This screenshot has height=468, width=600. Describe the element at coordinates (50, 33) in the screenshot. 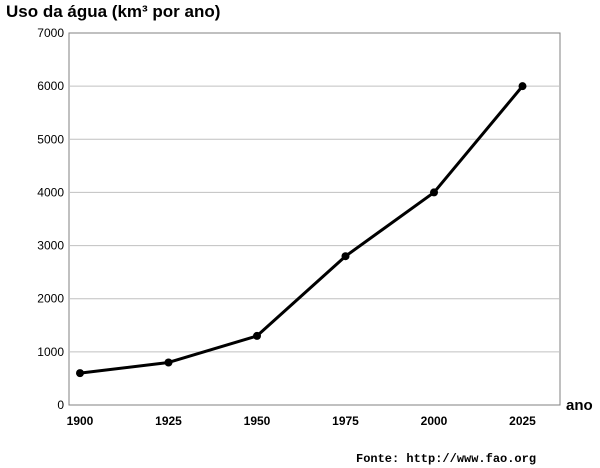

I see `y-tick-label-7: 7000` at that location.